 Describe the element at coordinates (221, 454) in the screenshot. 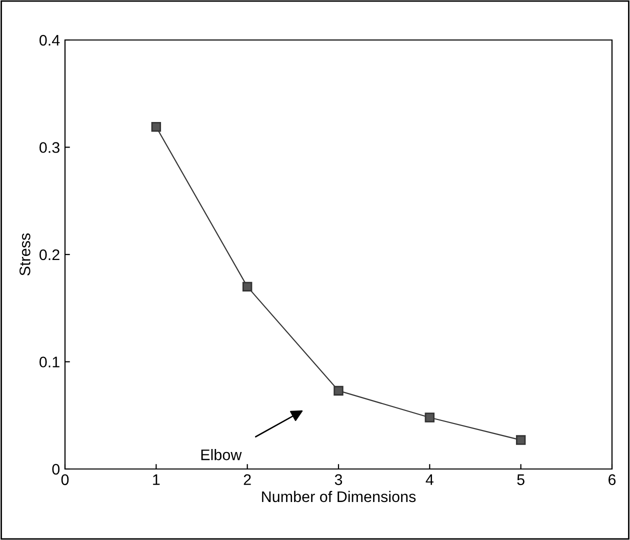

I see `annotation: Elbow` at that location.